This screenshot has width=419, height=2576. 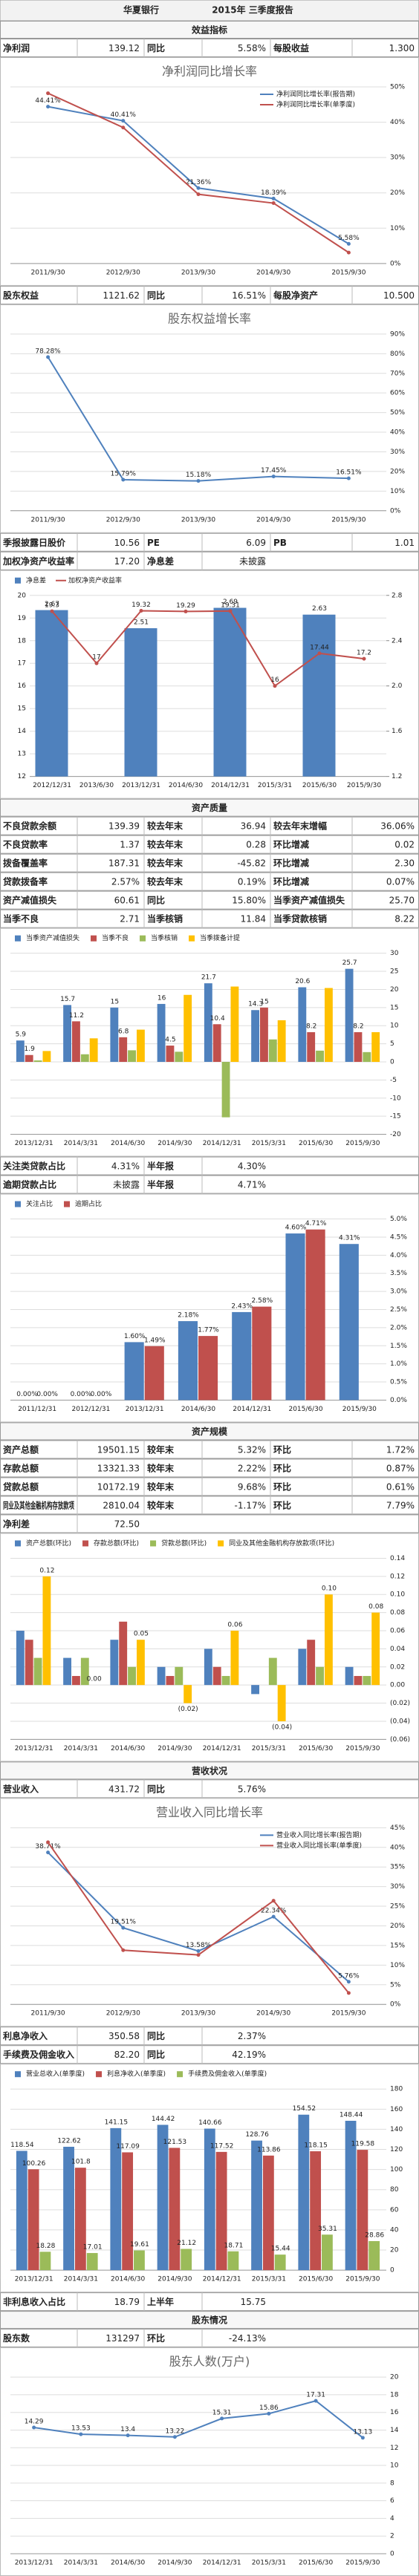 What do you see at coordinates (262, 1301) in the screenshot?
I see `data-label: 2.58%` at bounding box center [262, 1301].